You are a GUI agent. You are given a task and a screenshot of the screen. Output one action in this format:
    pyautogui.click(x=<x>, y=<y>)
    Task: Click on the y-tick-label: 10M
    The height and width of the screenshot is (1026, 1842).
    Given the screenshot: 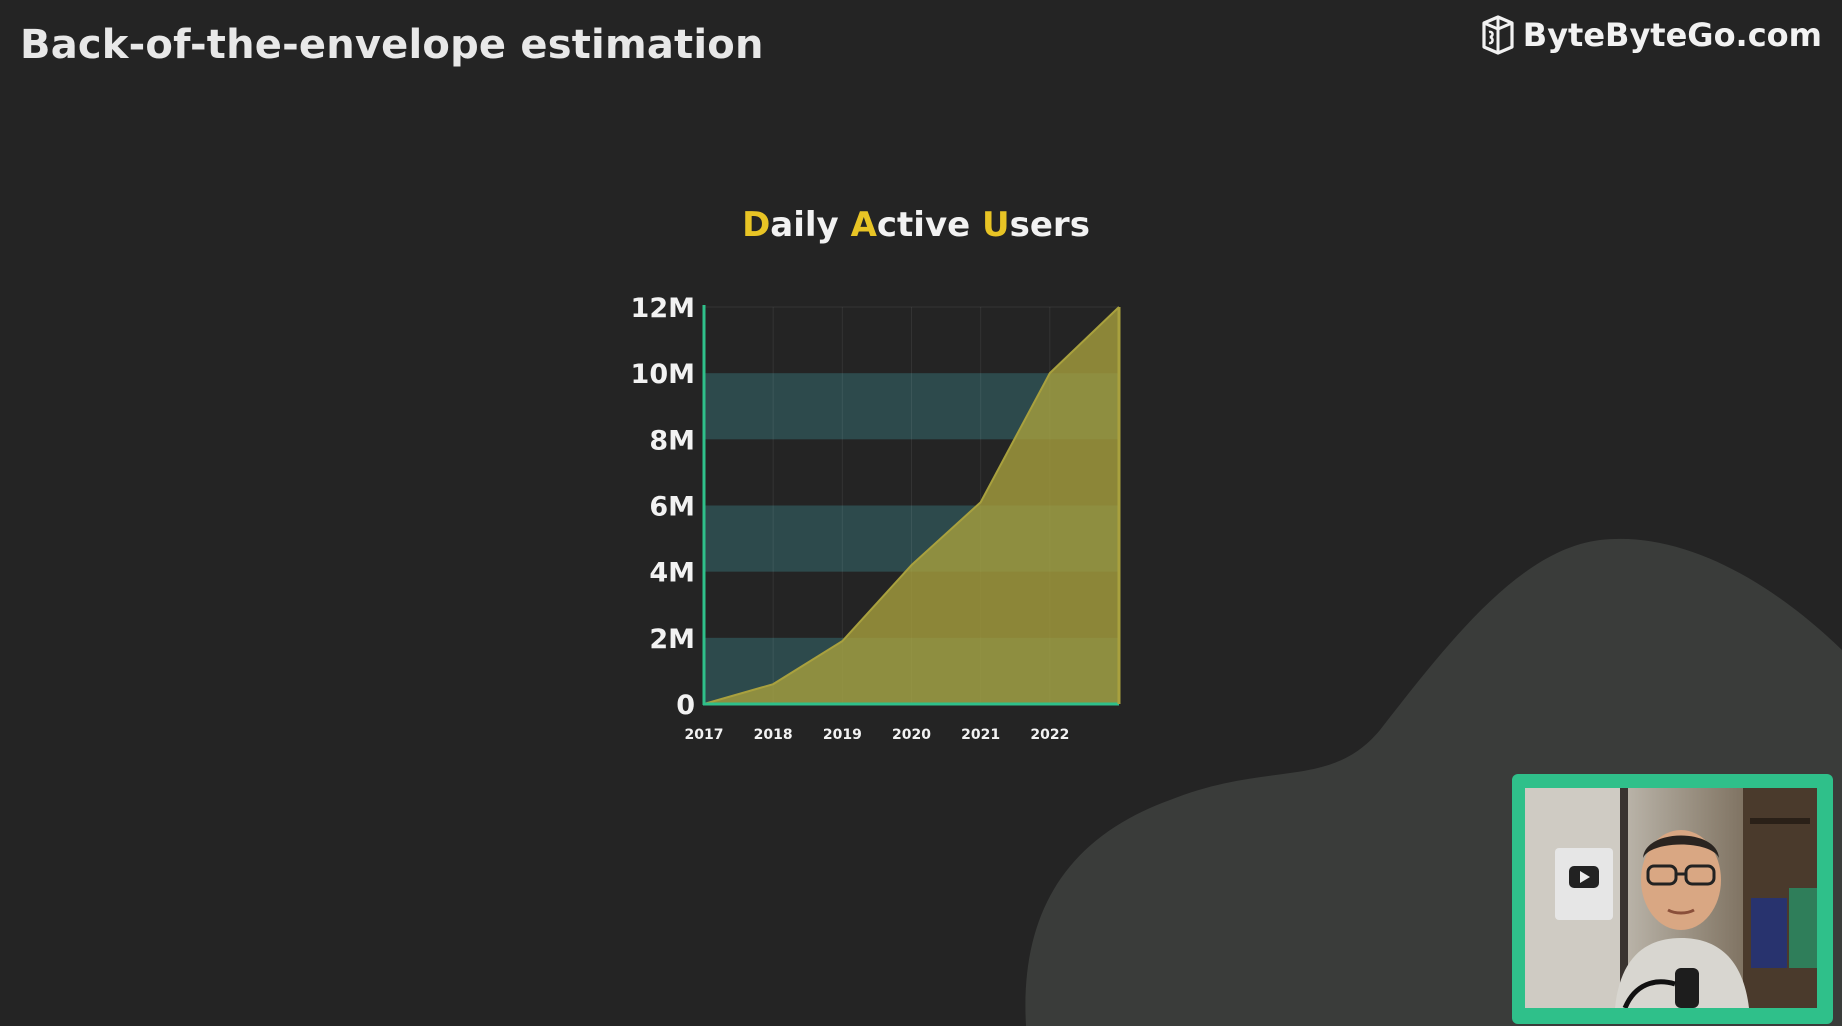 What is the action you would take?
    pyautogui.click(x=663, y=374)
    